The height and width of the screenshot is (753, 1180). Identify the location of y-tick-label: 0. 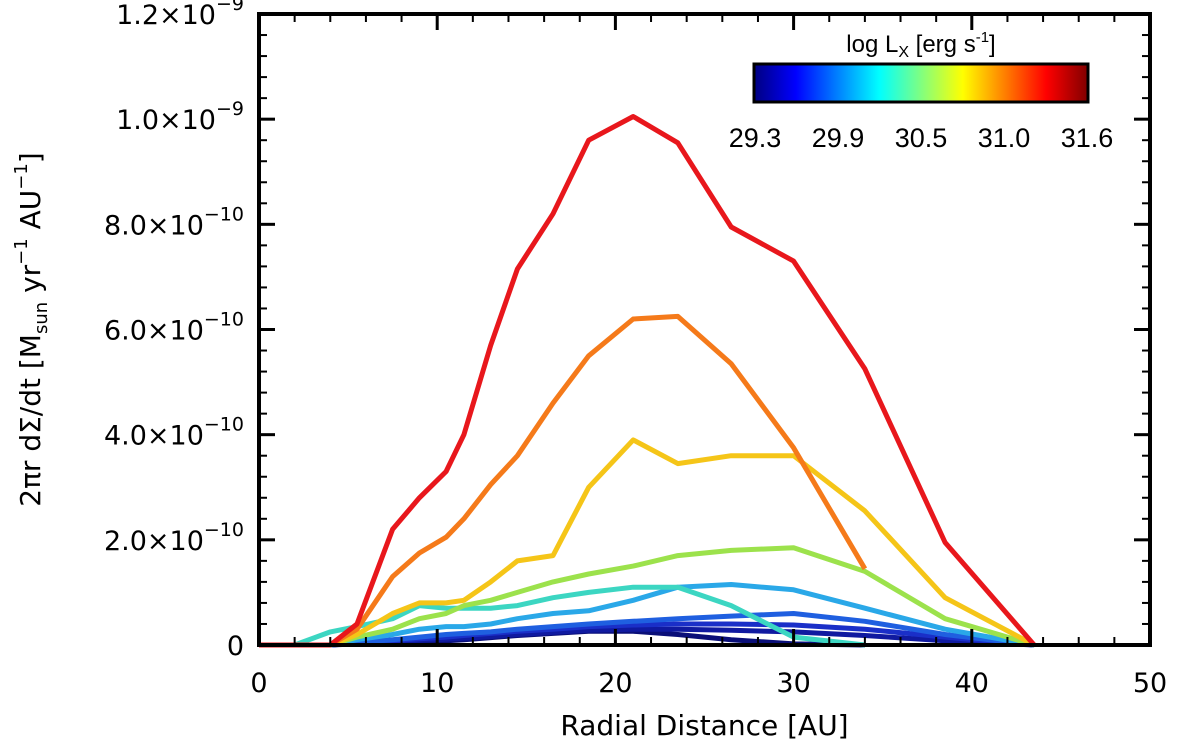
(235, 646).